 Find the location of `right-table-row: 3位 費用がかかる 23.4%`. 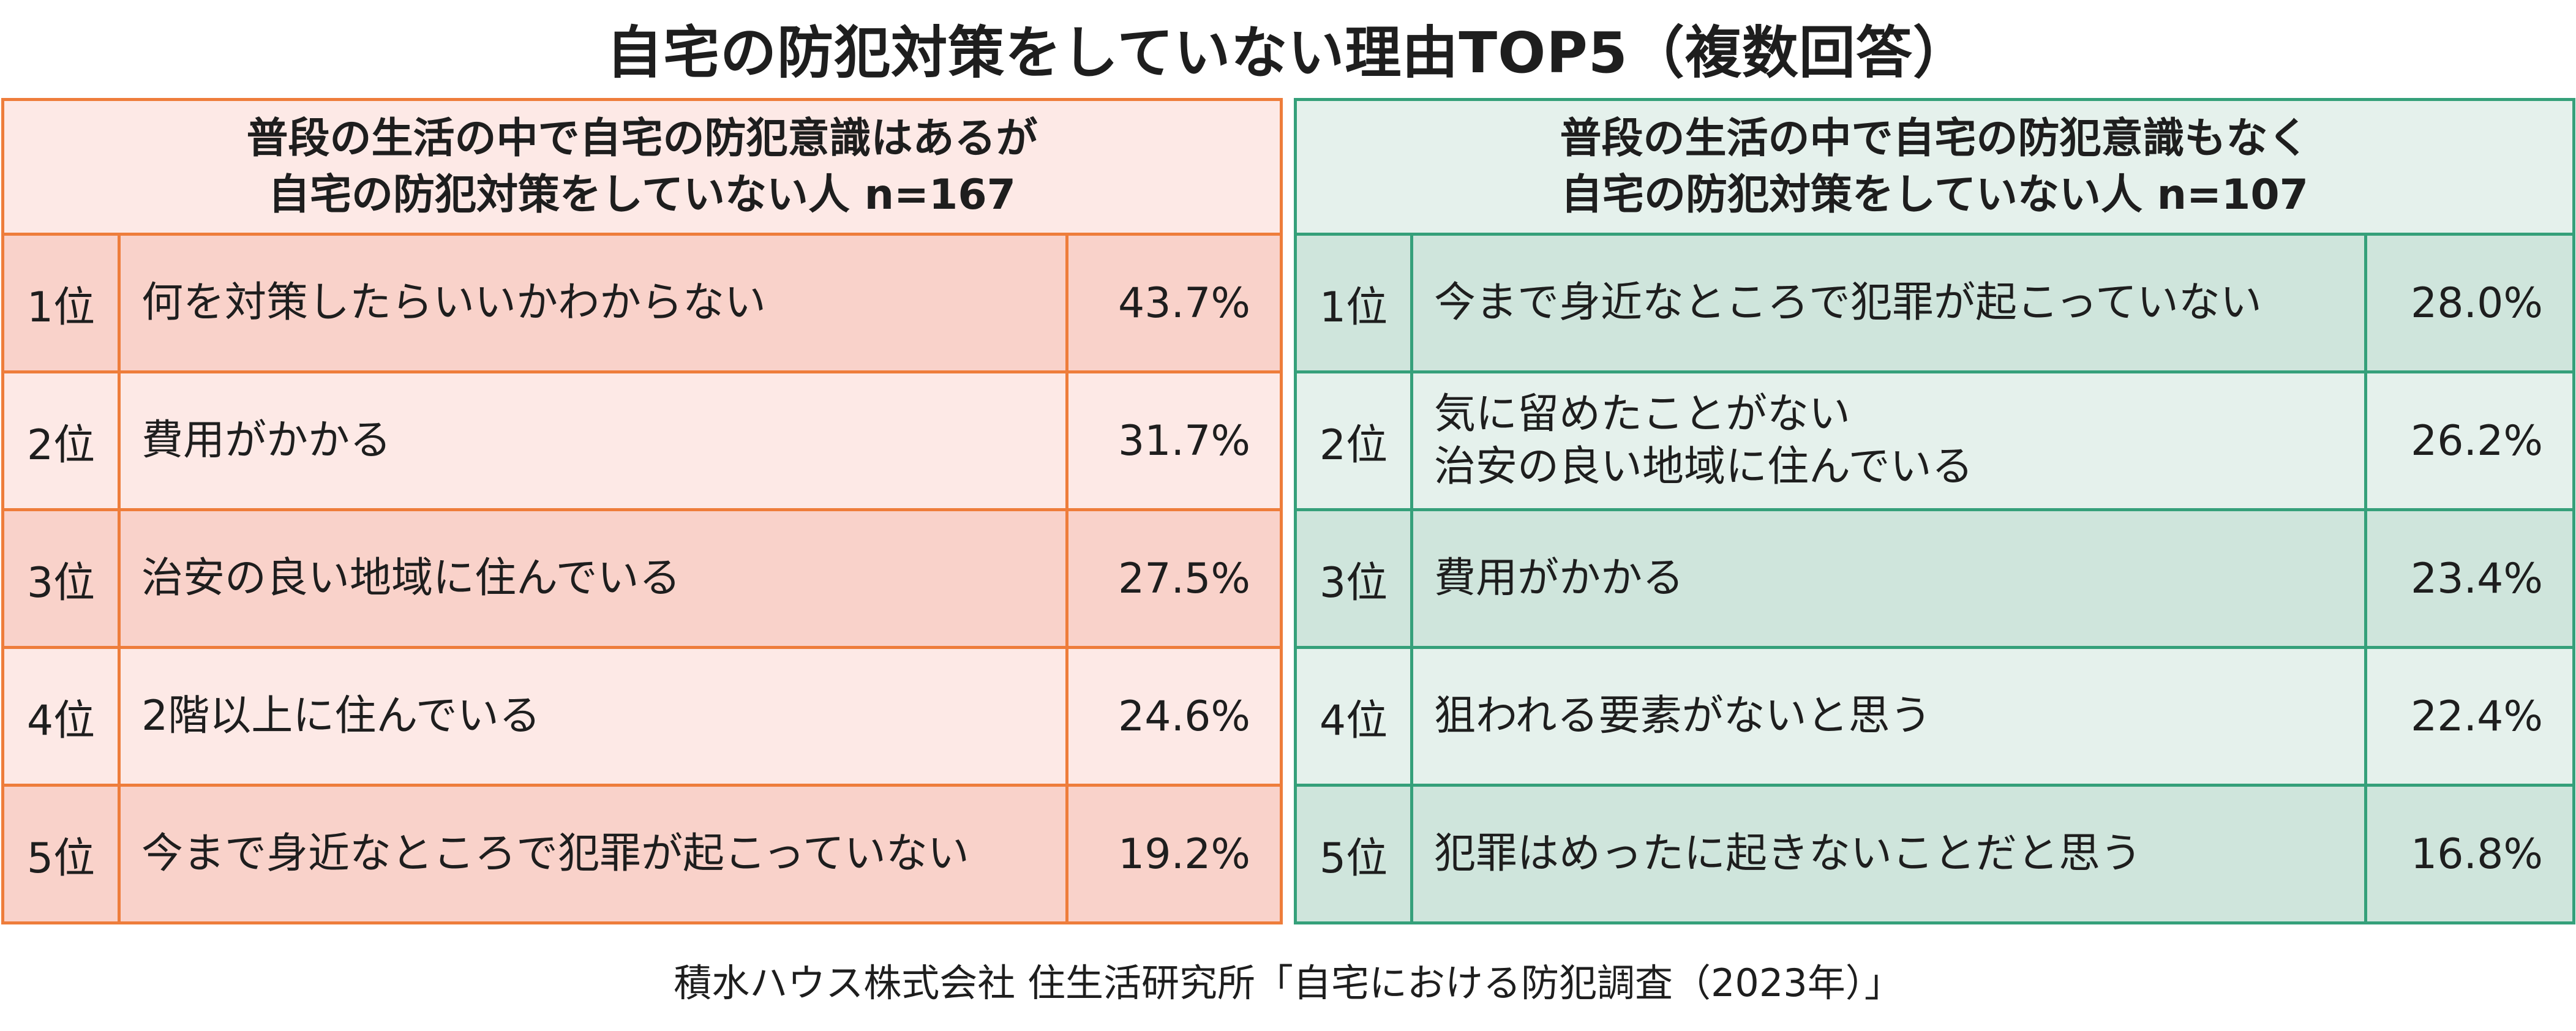

right-table-row: 3位 費用がかかる 23.4% is located at coordinates (1934, 577).